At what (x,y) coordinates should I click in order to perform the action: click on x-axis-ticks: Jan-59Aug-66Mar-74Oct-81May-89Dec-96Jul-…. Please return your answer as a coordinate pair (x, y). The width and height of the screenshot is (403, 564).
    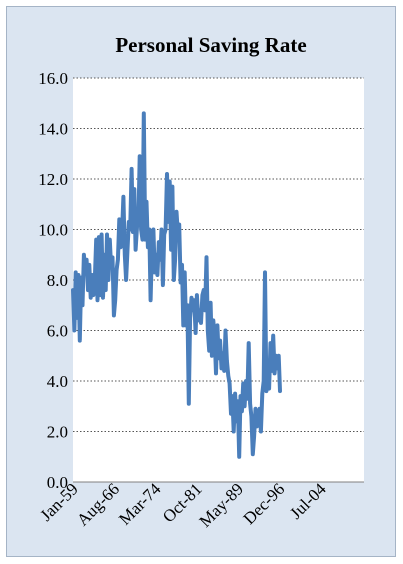
    Looking at the image, I should click on (183, 505).